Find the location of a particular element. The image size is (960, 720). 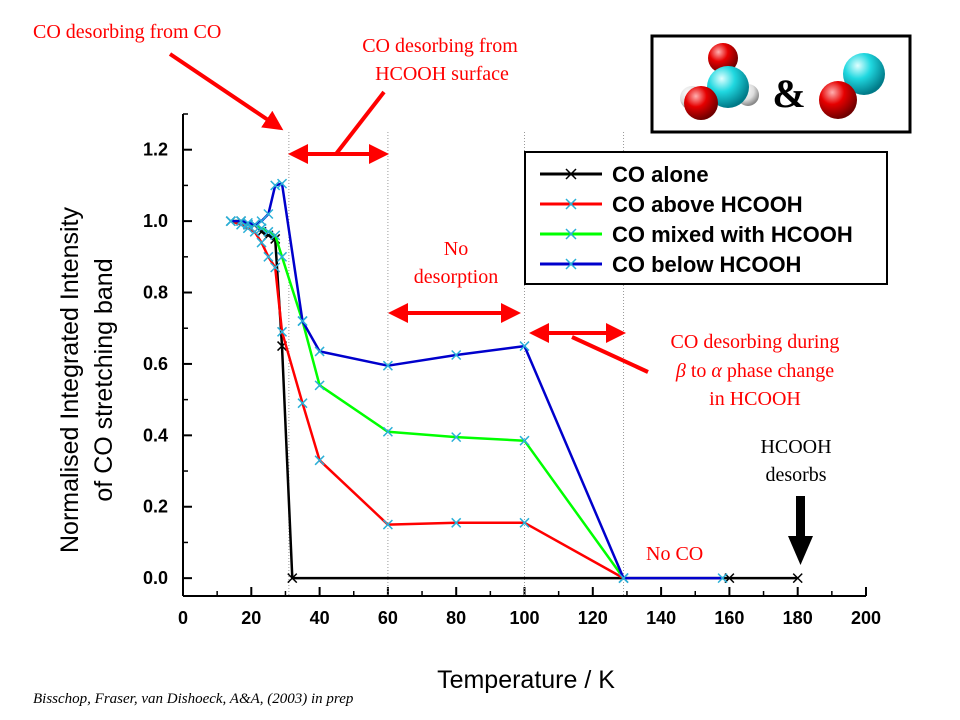

legend-label: CO below HCOOH is located at coordinates (706, 264).